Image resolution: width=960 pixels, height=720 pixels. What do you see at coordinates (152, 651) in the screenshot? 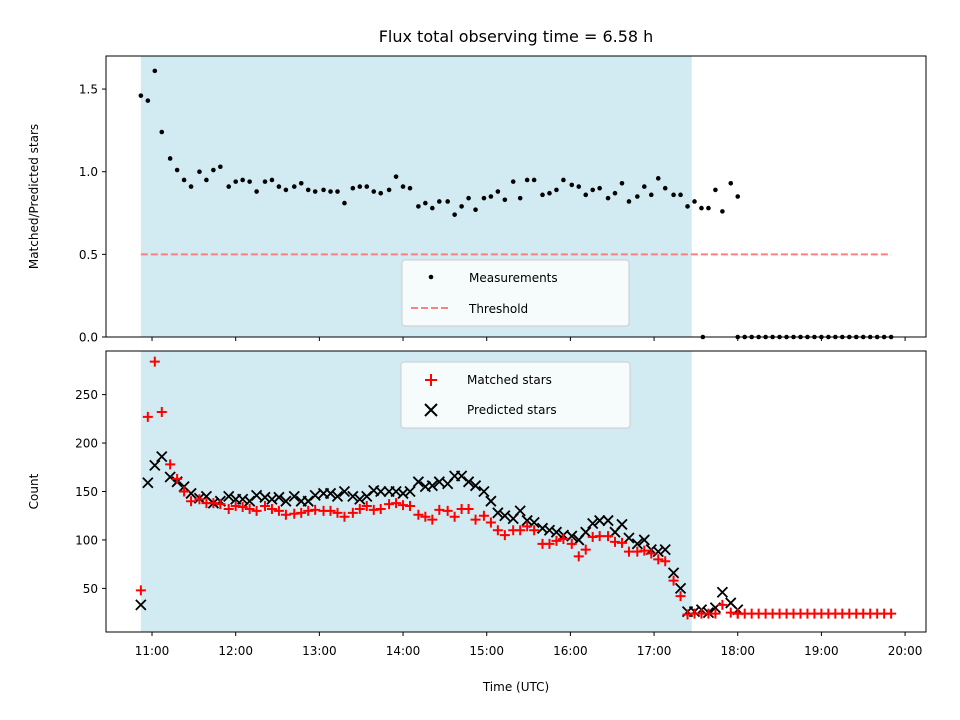
I see `xtick-label: 11:00` at bounding box center [152, 651].